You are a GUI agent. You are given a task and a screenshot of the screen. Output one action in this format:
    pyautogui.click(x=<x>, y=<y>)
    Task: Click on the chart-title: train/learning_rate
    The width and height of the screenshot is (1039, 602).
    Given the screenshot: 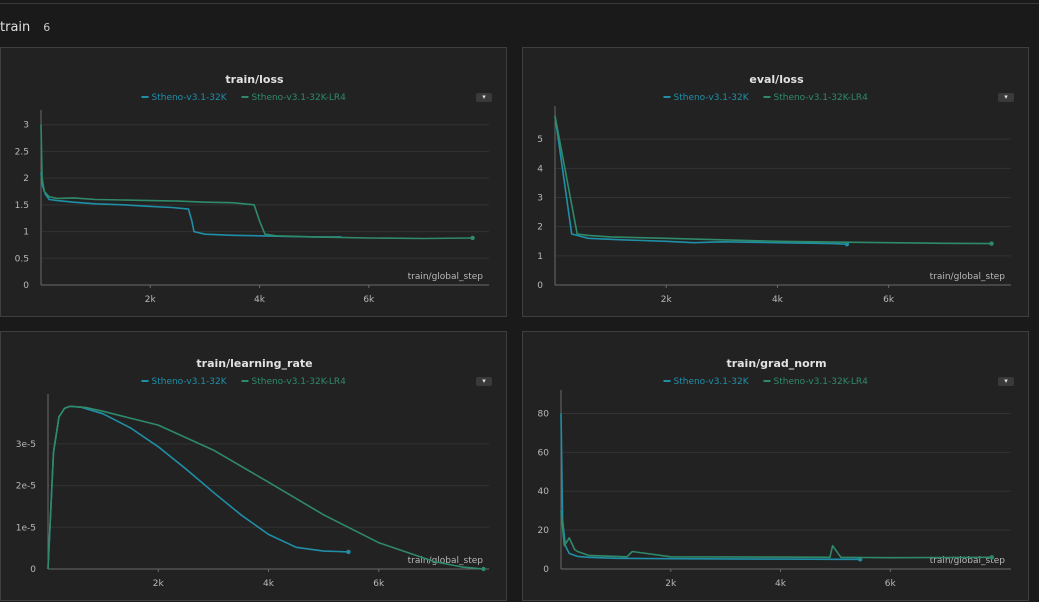 What is the action you would take?
    pyautogui.click(x=254, y=363)
    